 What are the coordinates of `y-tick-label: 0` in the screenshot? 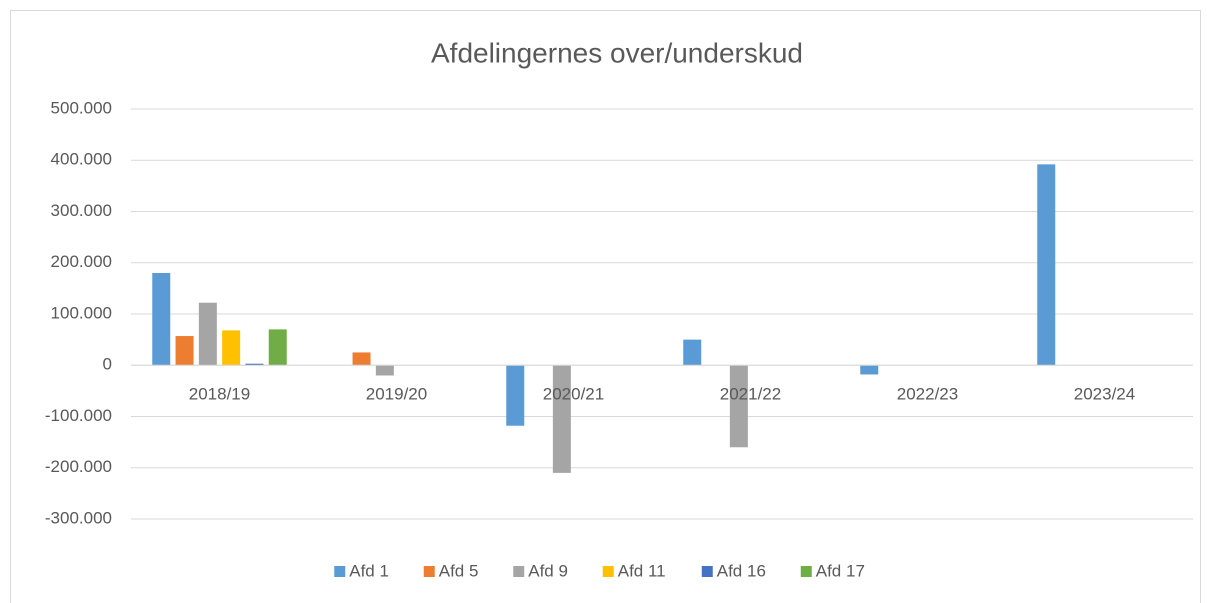 It's located at (107, 364).